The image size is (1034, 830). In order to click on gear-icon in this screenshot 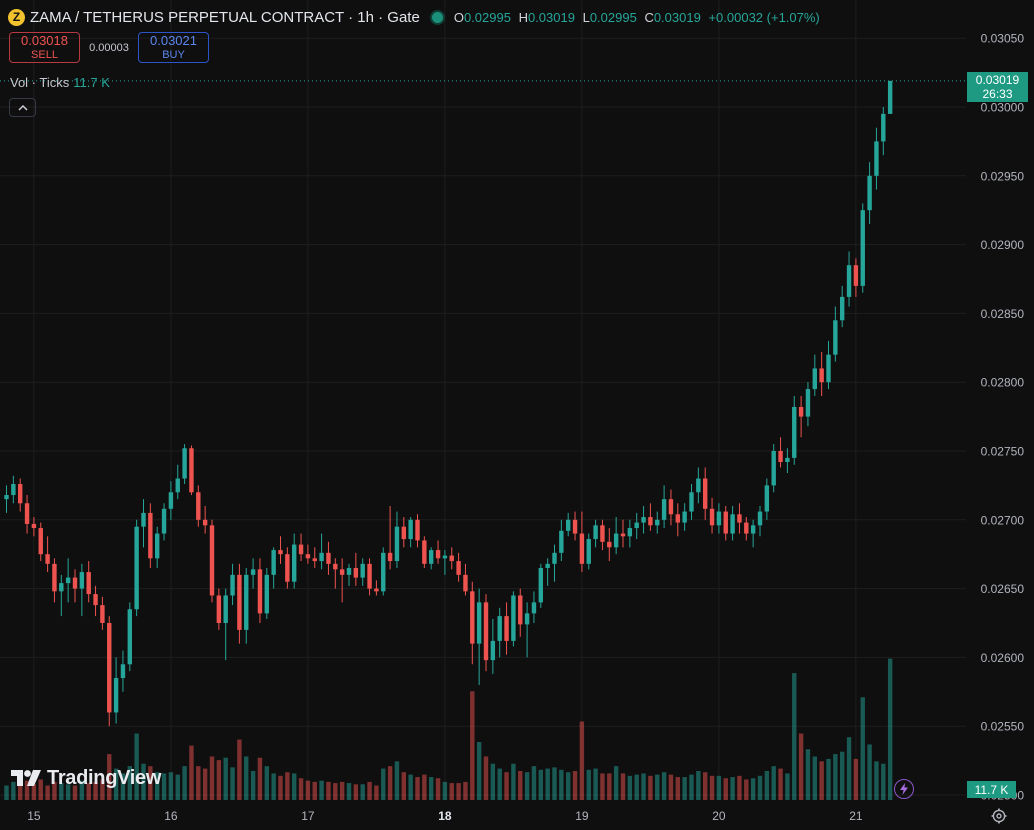, I will do `click(999, 816)`.